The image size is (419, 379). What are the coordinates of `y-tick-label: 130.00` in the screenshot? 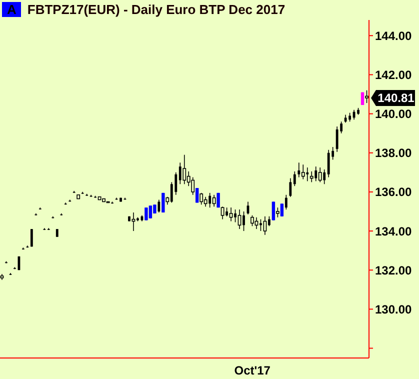 It's located at (393, 309).